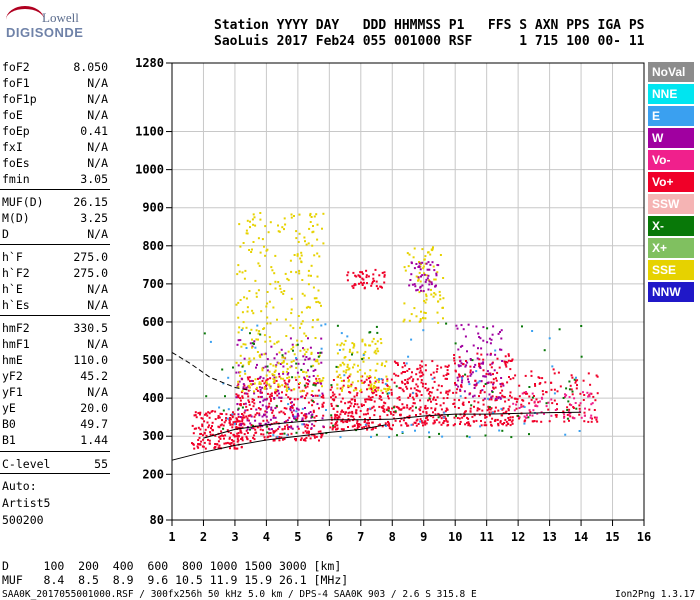 This screenshot has height=600, width=700. Describe the element at coordinates (16, 305) in the screenshot. I see `param-name: h`Es` at that location.